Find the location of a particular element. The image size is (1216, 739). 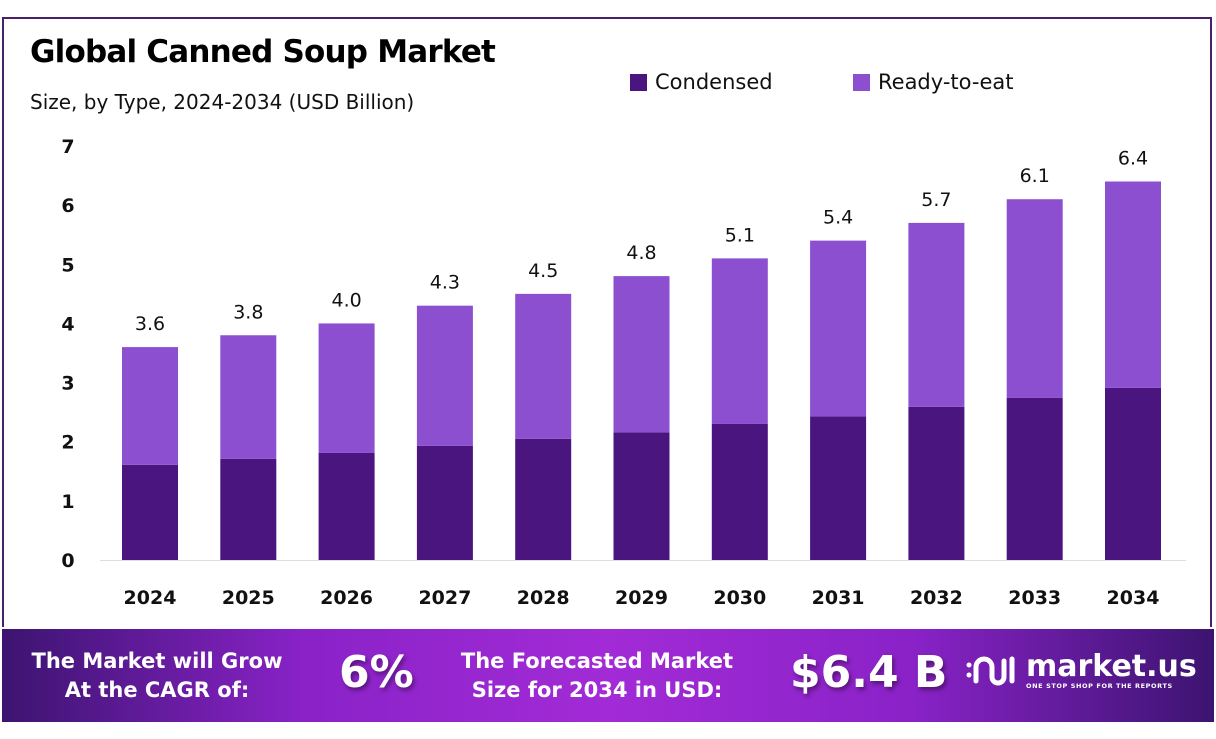

cagr-label-line2: At the CAGR of: is located at coordinates (157, 690).